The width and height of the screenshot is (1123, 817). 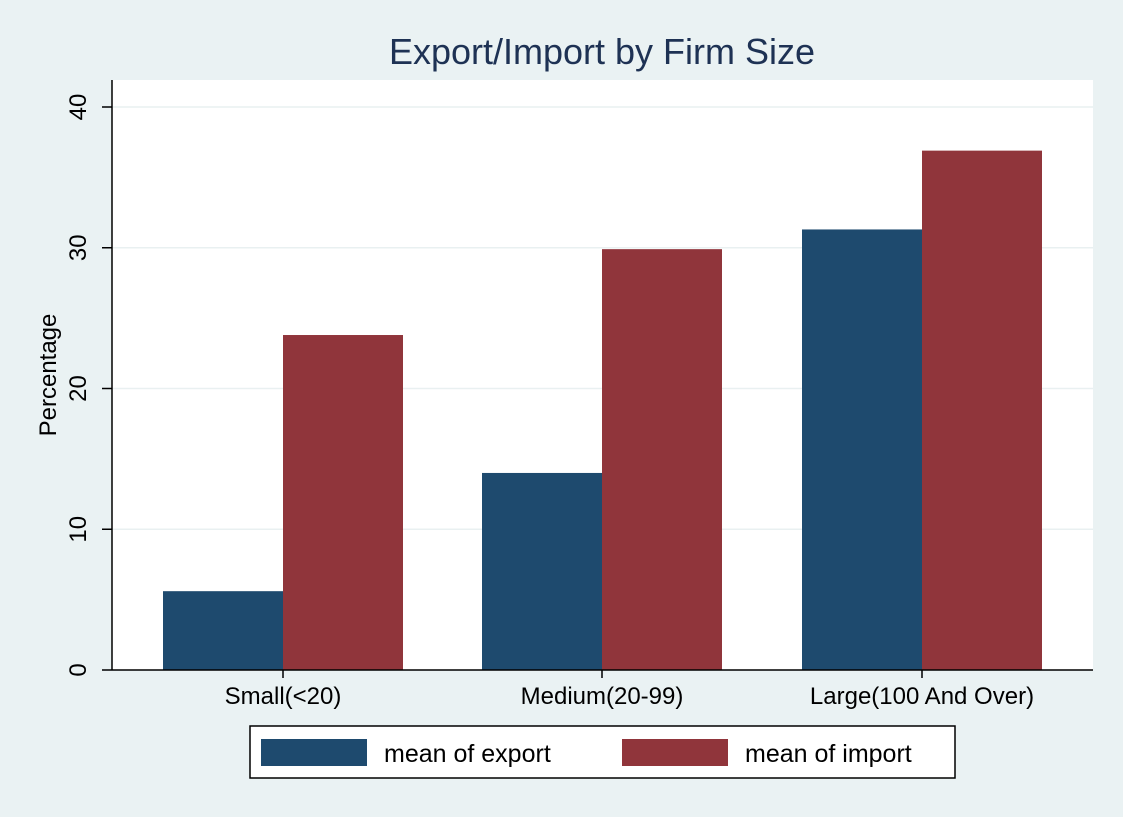 I want to click on y-ticks: 0 10 20 30 40, so click(x=88, y=385).